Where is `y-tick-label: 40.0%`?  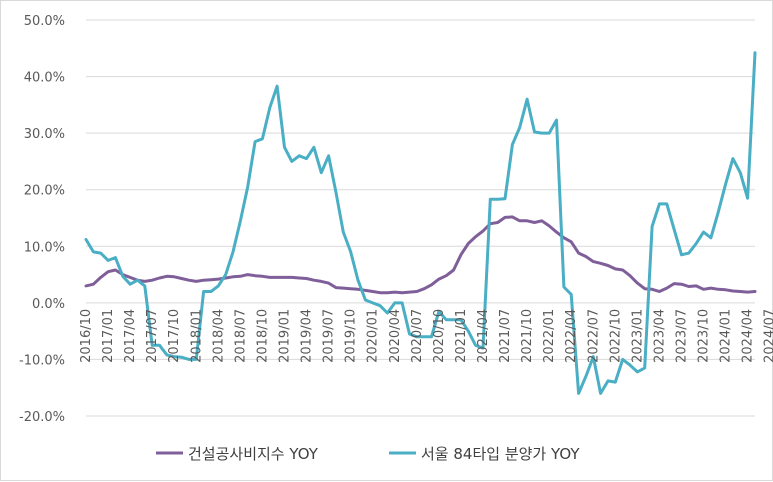
y-tick-label: 40.0% is located at coordinates (44, 78).